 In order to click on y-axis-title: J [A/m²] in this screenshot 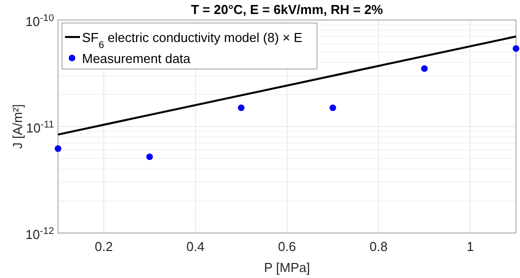, I will do `click(17, 126)`.